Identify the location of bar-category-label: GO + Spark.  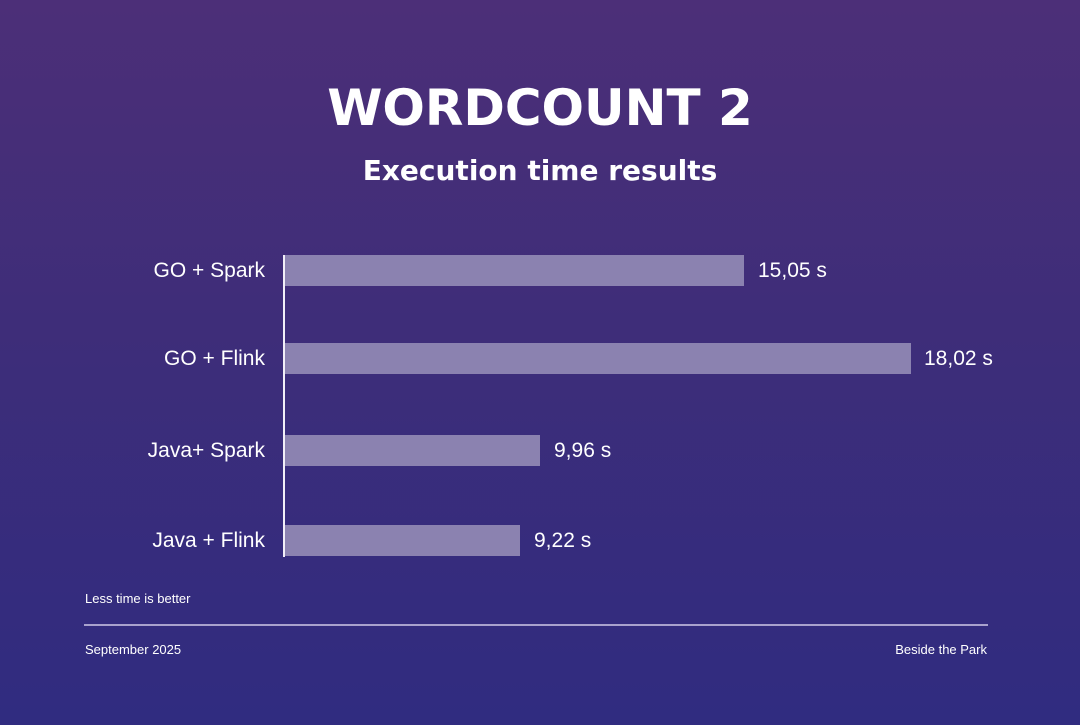
(209, 270).